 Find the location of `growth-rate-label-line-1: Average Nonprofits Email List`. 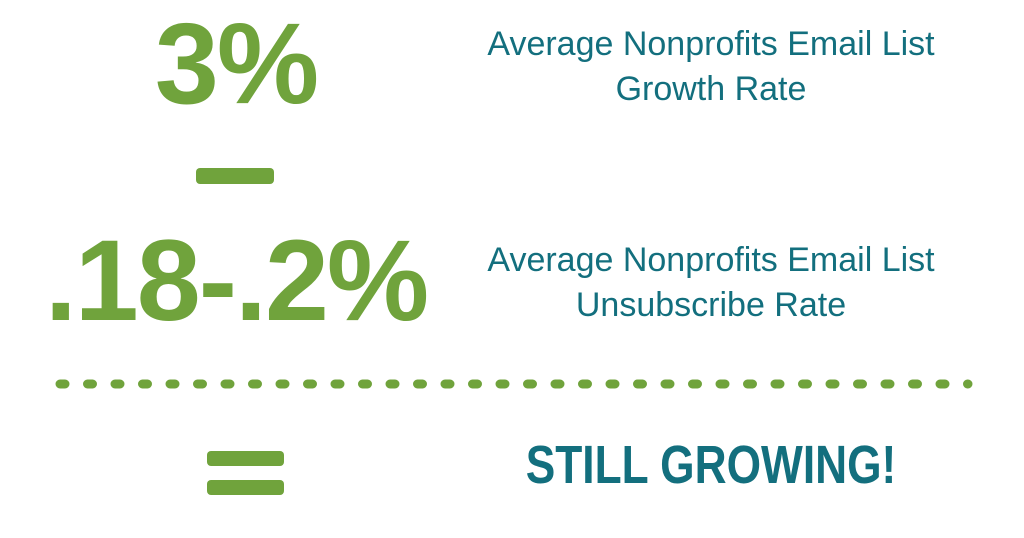

growth-rate-label-line-1: Average Nonprofits Email List is located at coordinates (711, 44).